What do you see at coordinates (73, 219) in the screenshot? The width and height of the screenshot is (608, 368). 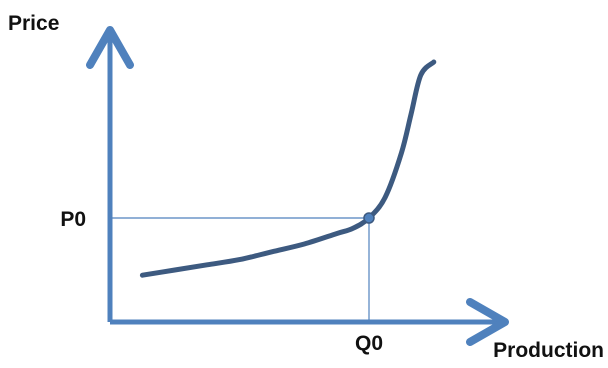 I see `p0-tick-label: P0` at bounding box center [73, 219].